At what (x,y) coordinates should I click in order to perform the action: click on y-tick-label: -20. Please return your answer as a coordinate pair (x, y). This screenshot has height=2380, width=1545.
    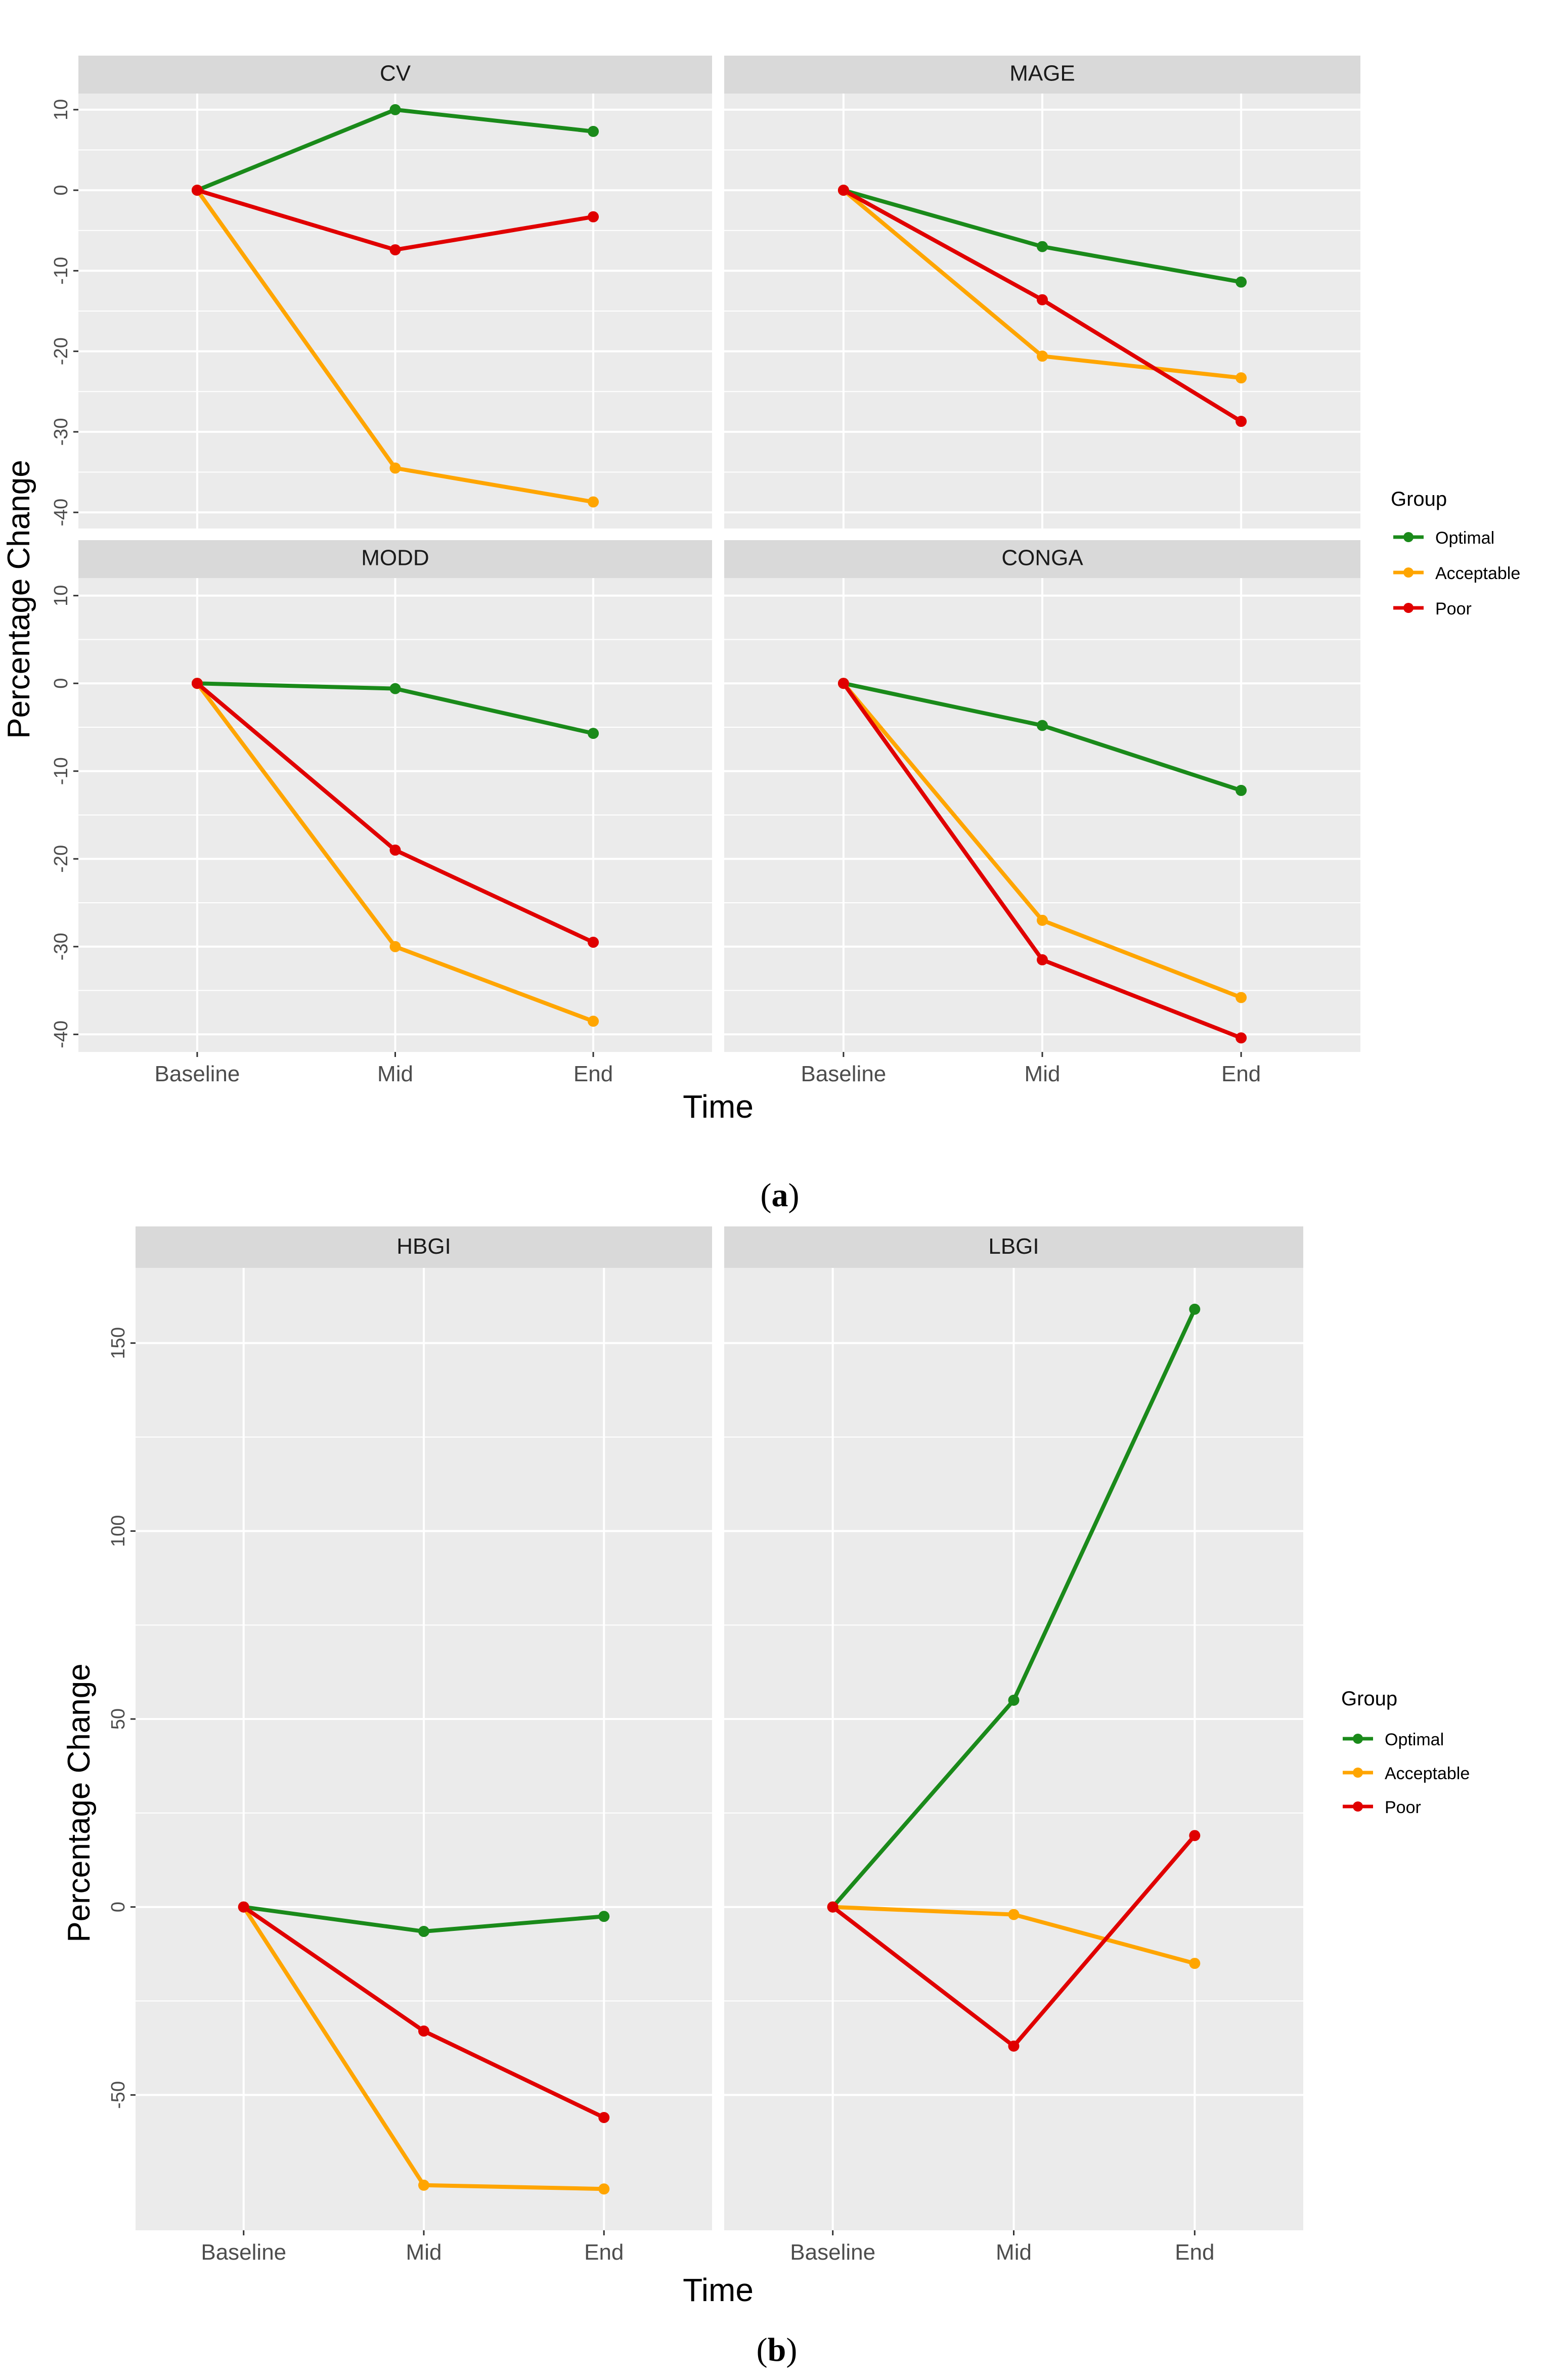
    Looking at the image, I should click on (62, 859).